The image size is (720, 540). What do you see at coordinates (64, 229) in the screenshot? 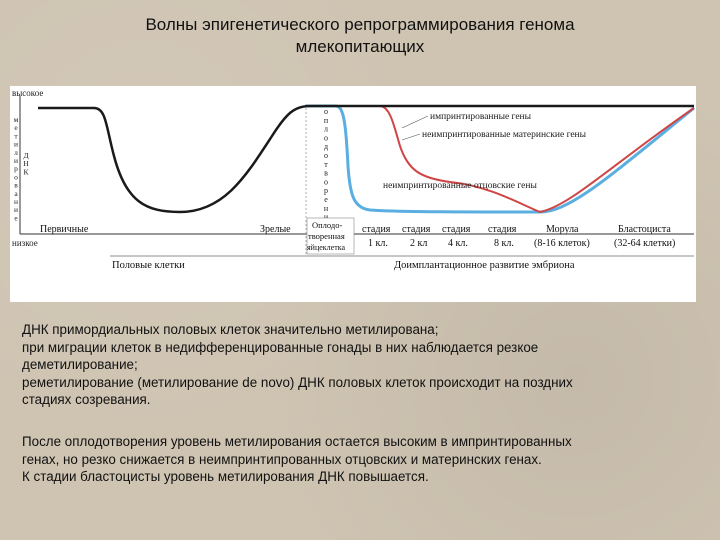
I see `x-label-primary: Первичные` at bounding box center [64, 229].